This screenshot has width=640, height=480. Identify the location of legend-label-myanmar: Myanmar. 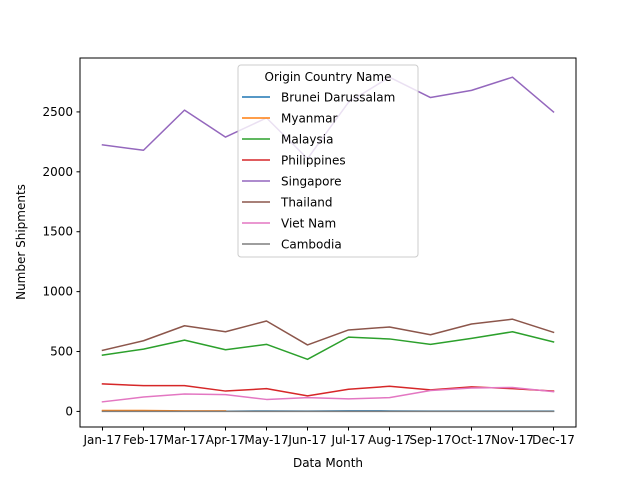
(309, 119).